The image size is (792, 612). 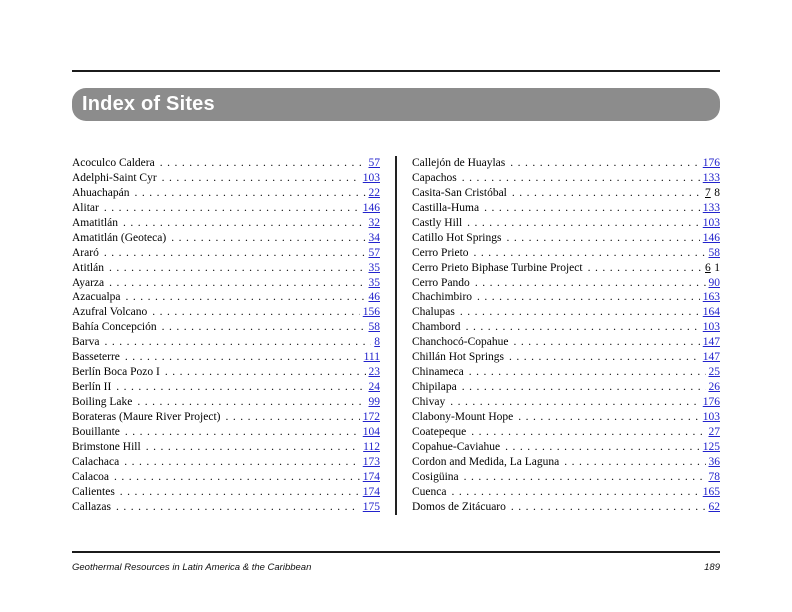 I want to click on index-entry: Adelphi-Saint Cyr 103, so click(x=226, y=178).